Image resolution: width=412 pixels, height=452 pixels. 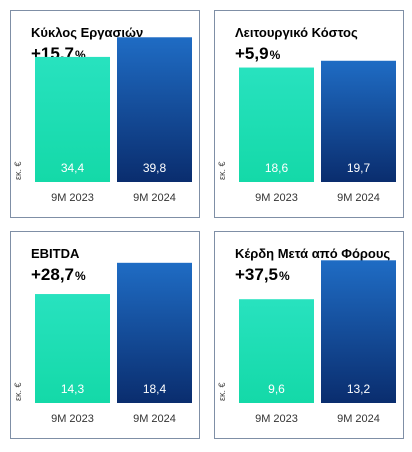 I want to click on bar-value-label: 19,7, so click(x=359, y=168).